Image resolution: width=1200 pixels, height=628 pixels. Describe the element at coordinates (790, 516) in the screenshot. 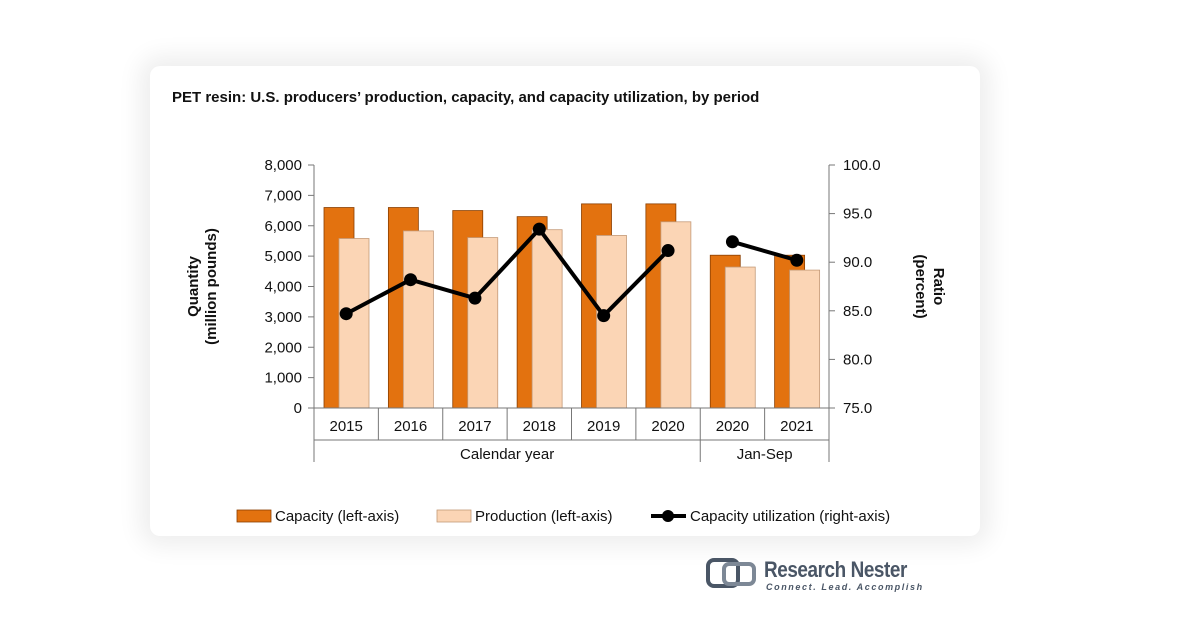

I see `legend-utilization-label: Capacity utilization (right-axis)` at that location.